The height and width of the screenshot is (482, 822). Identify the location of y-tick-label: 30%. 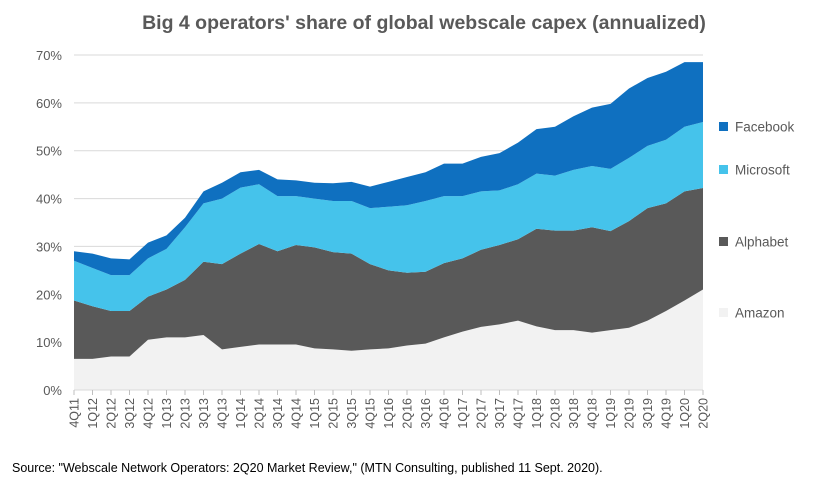
(49, 246).